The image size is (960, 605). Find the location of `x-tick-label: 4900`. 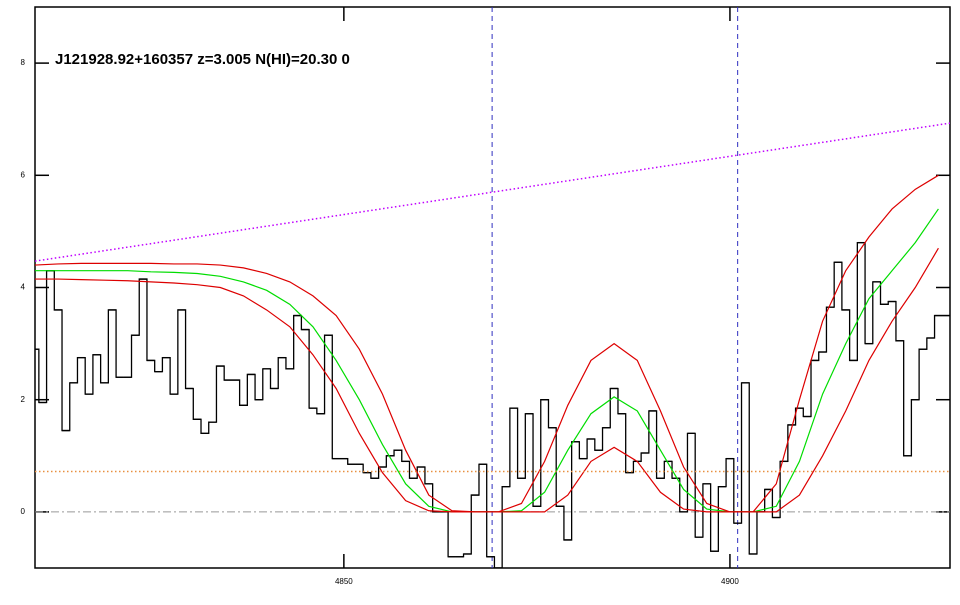

x-tick-label: 4900 is located at coordinates (730, 581).